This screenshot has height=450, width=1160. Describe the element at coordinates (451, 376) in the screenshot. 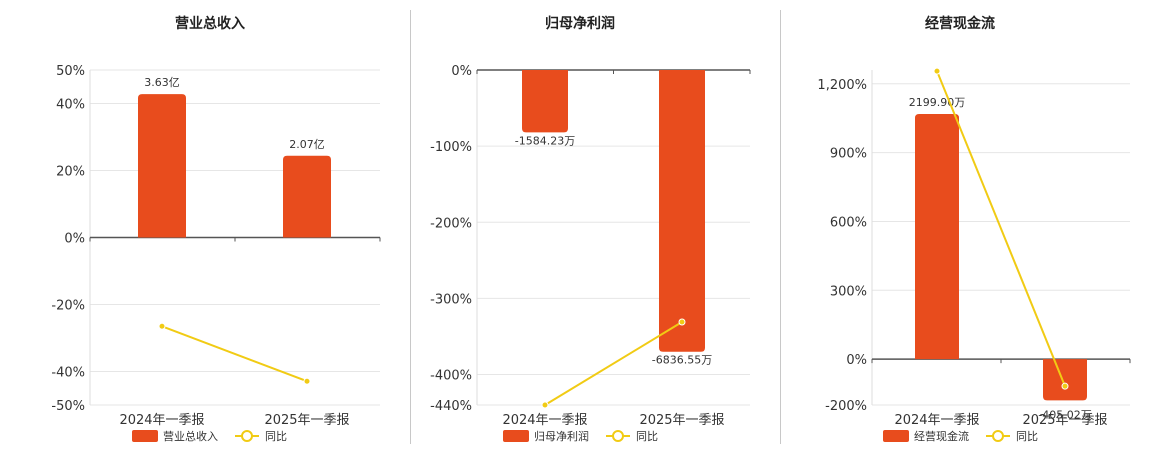

I see `y-tick-label: -400%` at that location.